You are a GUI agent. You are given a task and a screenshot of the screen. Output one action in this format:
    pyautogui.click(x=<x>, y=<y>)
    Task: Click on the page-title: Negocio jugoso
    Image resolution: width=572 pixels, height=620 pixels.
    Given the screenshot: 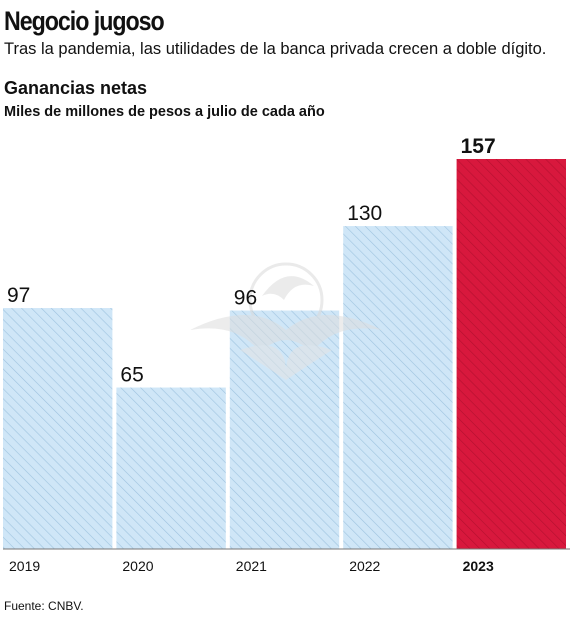 What is the action you would take?
    pyautogui.click(x=84, y=21)
    